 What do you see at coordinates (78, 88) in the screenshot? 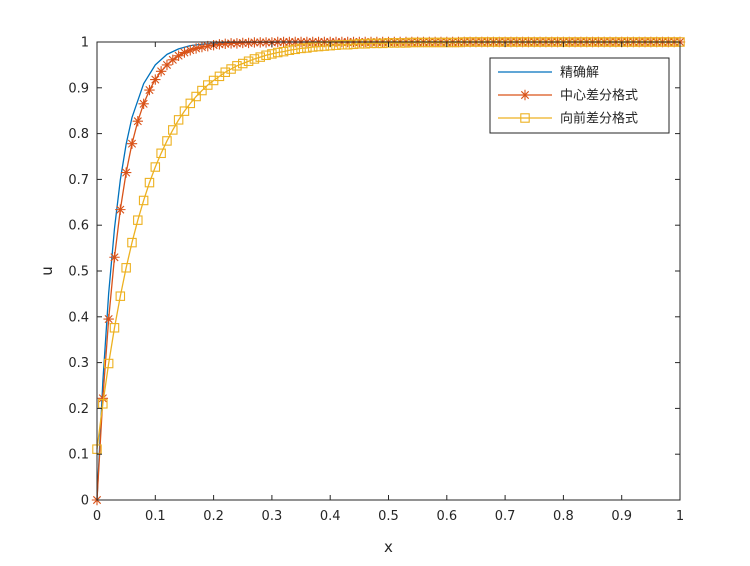
I see `y-tick-label-9: 0.9` at bounding box center [78, 88].